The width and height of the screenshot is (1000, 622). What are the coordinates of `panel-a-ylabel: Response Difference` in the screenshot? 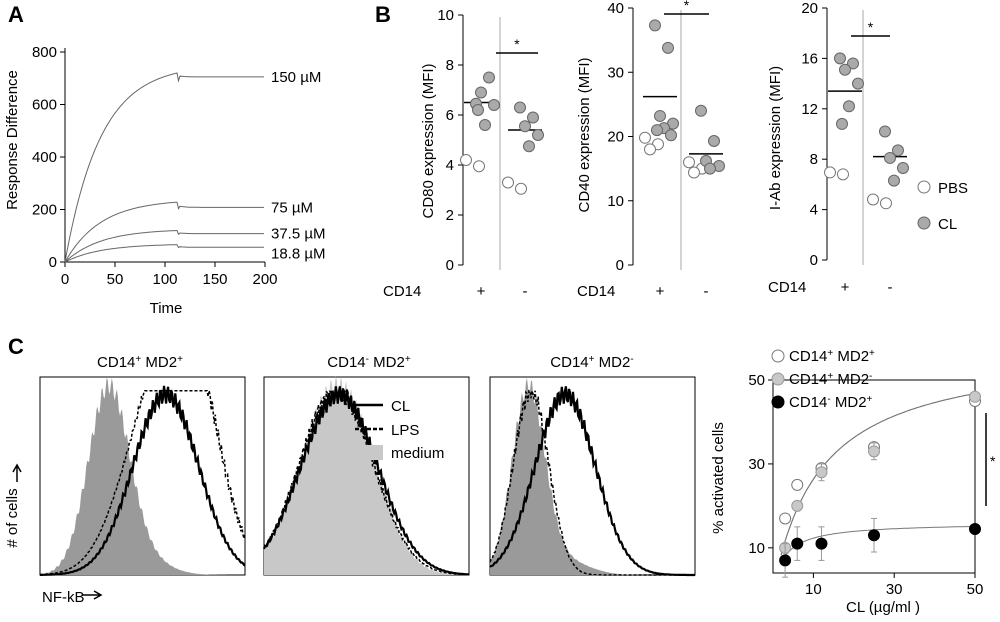 It's located at (12, 140).